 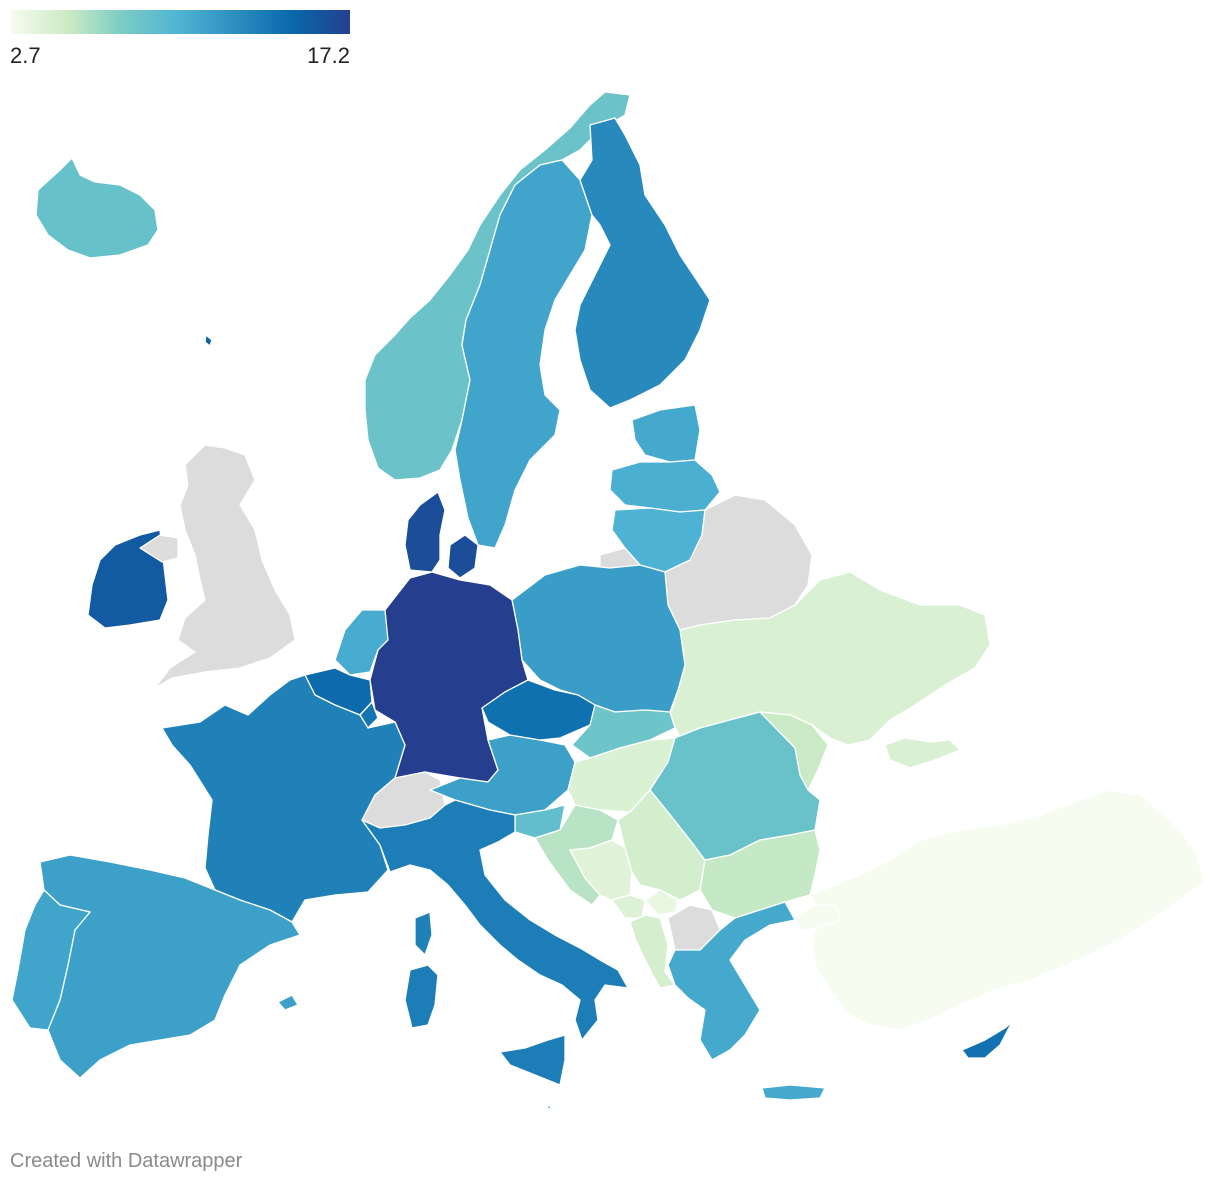 I want to click on region-estonia, so click(x=666, y=433).